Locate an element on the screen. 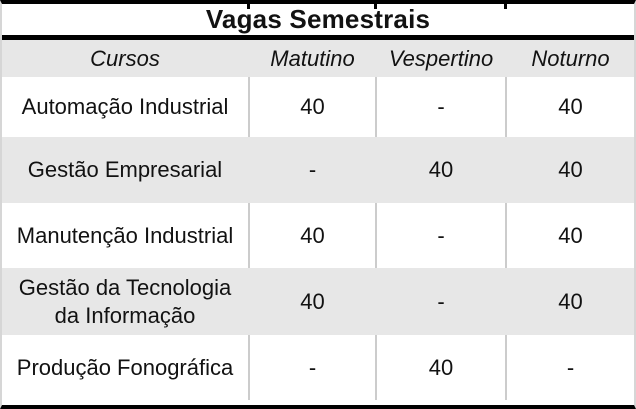 The height and width of the screenshot is (409, 636). table-row: Automação Industrial 40 - 40 is located at coordinates (318, 107).